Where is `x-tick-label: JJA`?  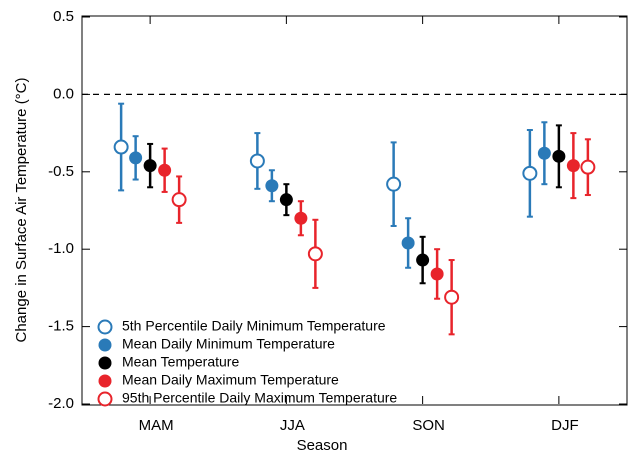
x-tick-label: JJA is located at coordinates (292, 425).